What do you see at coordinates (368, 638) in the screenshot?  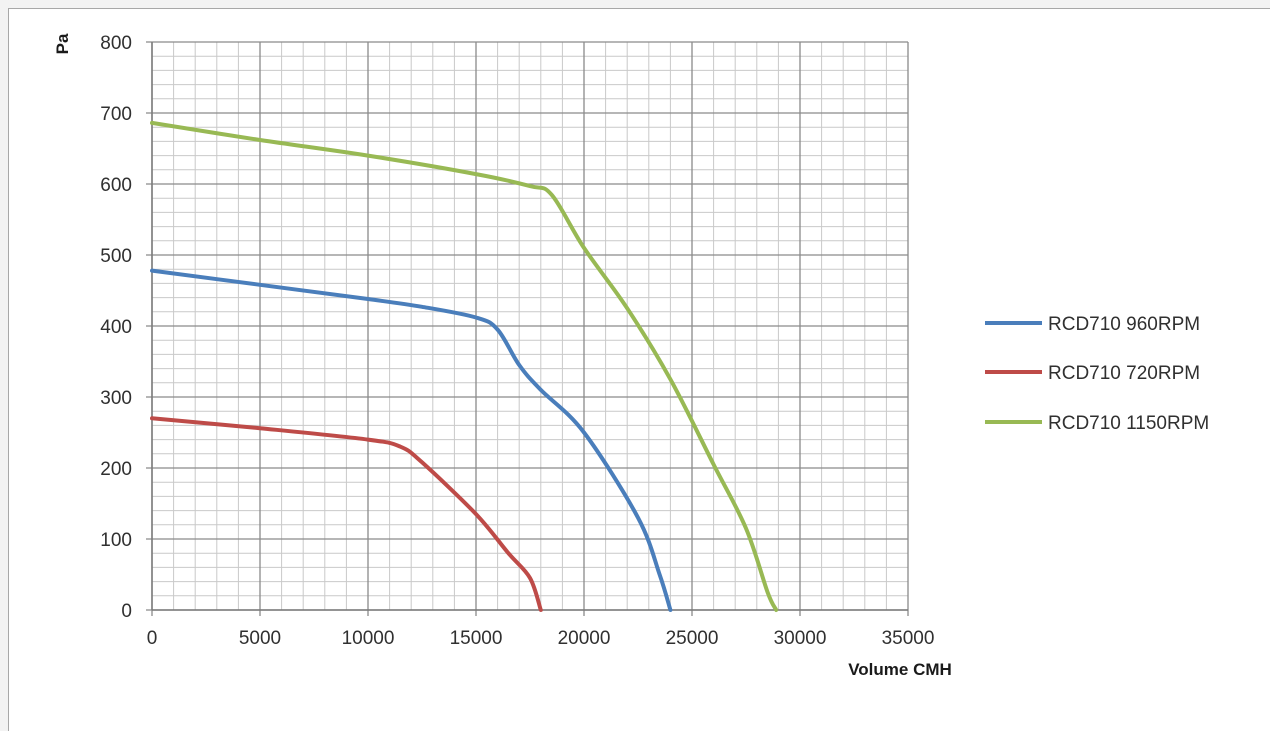 I see `x-tick-label: 10000` at bounding box center [368, 638].